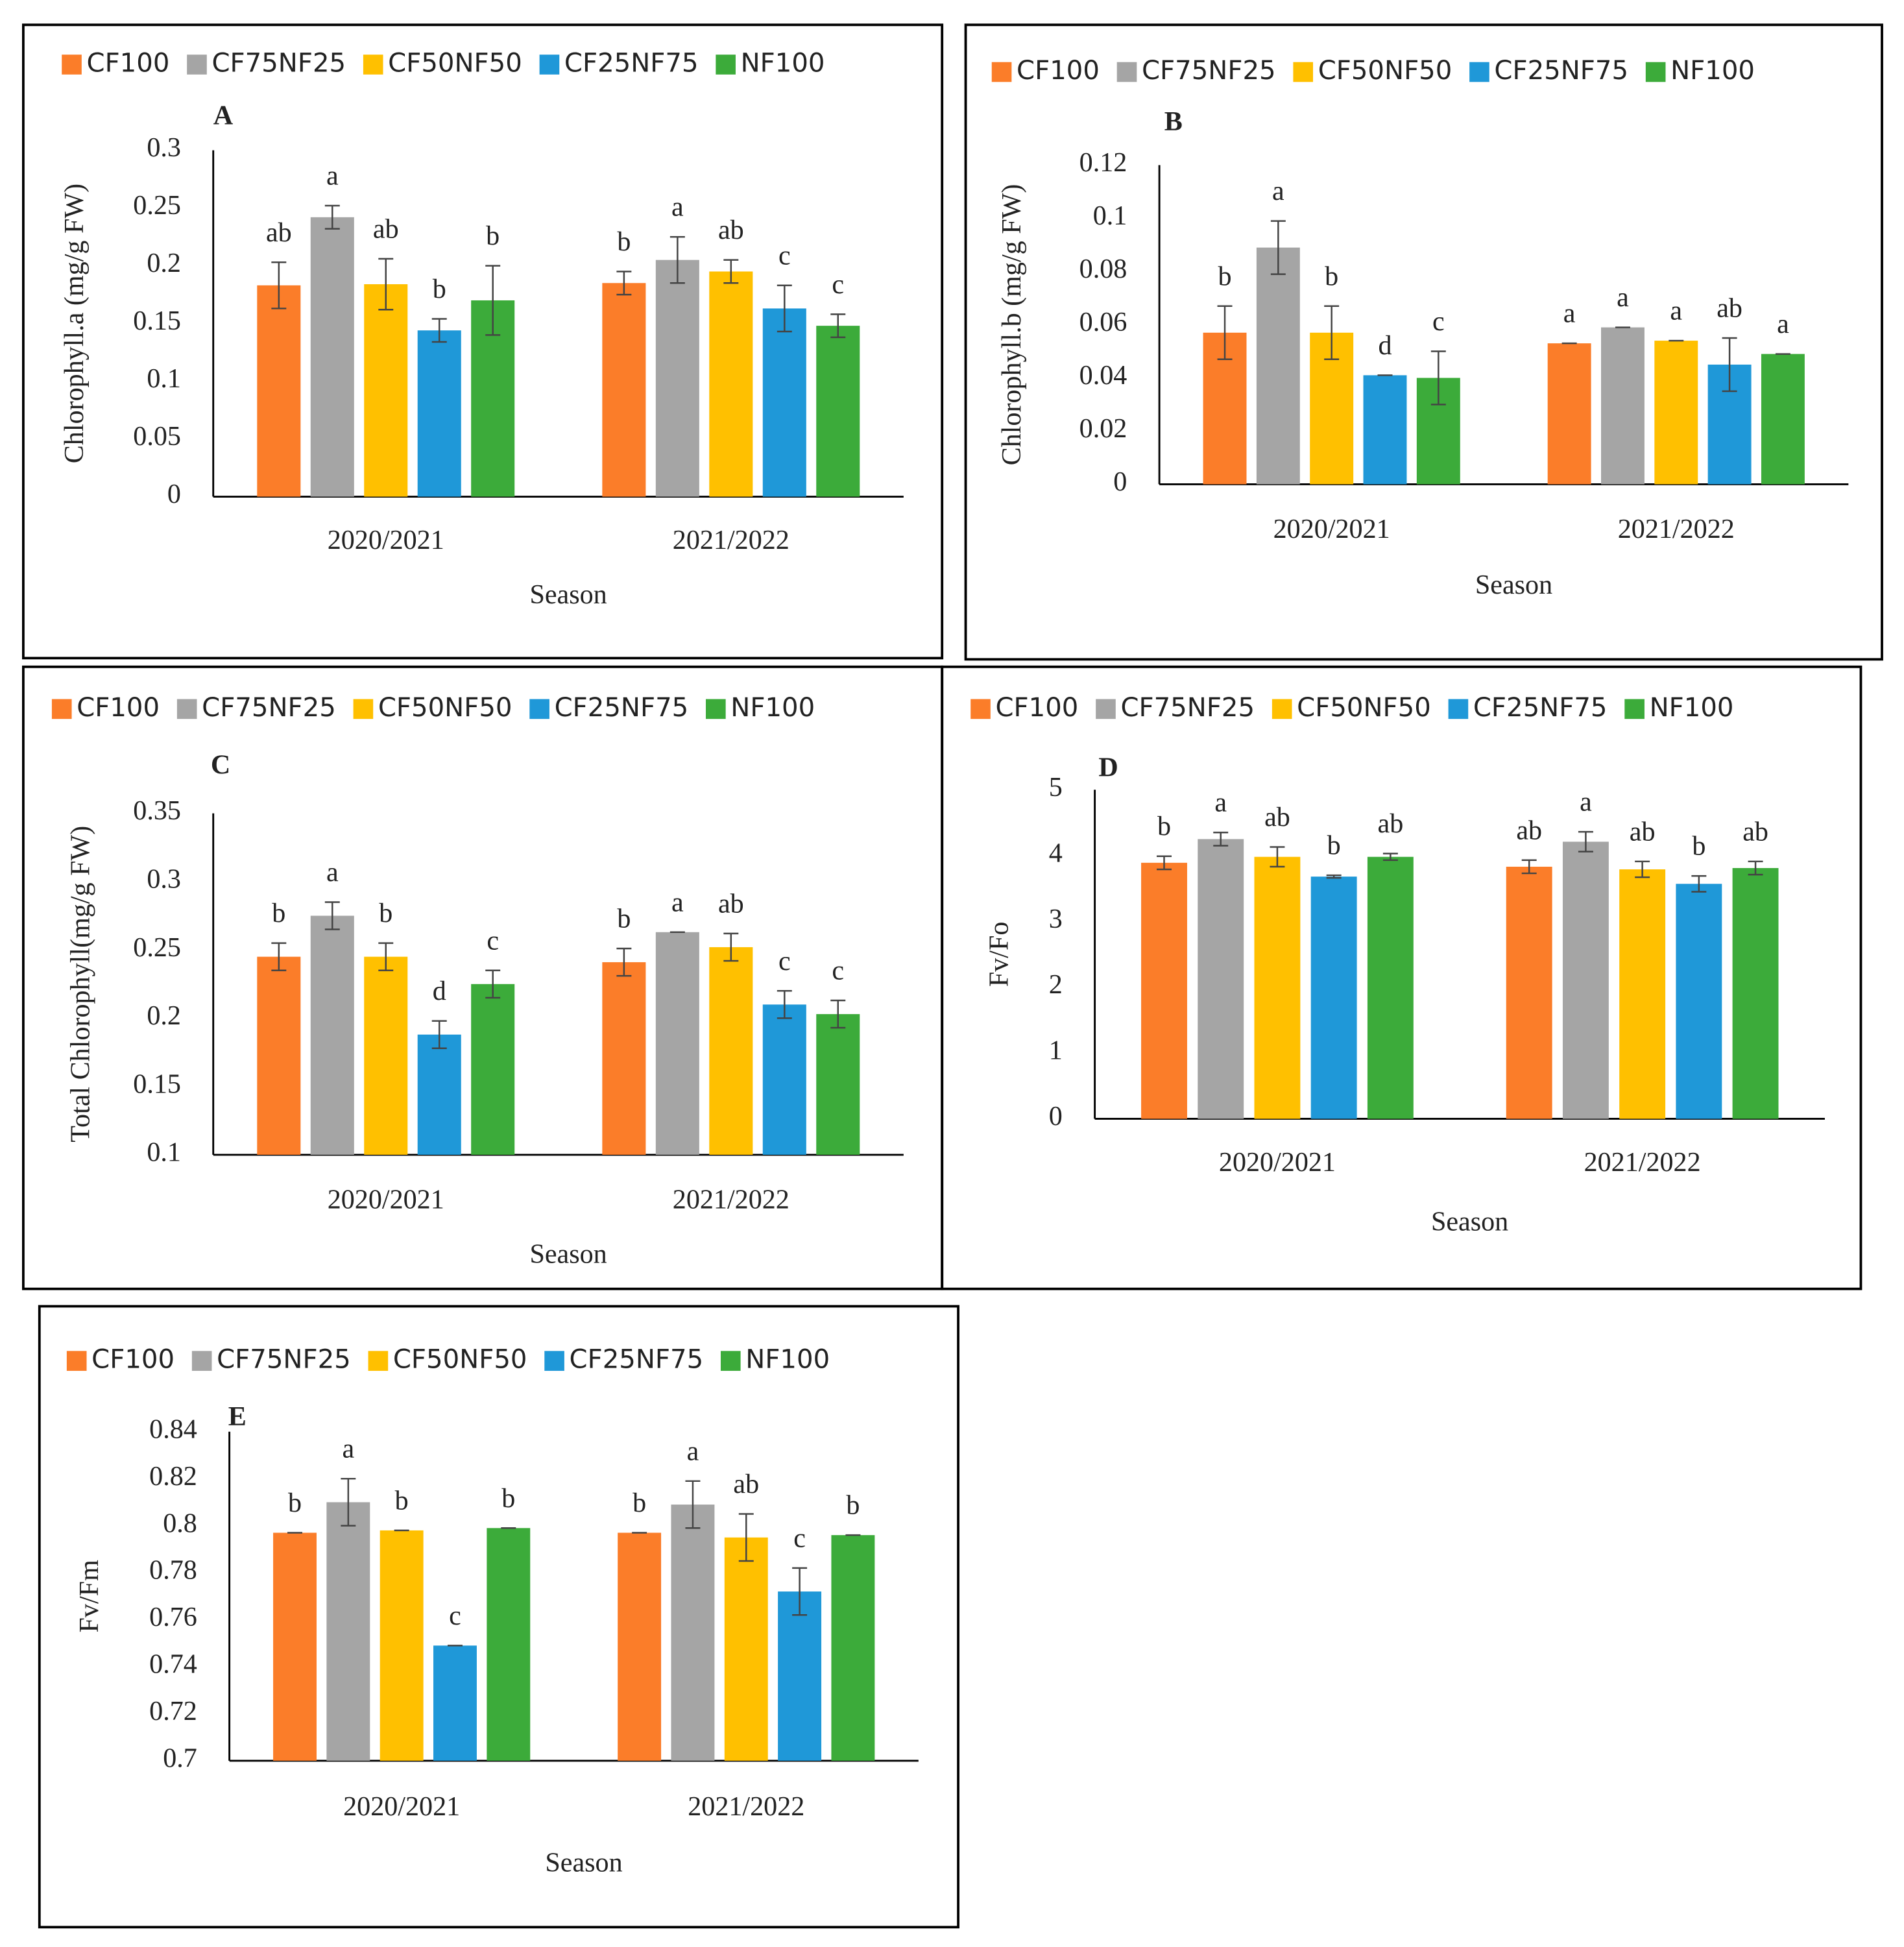 The image size is (1904, 1947). What do you see at coordinates (1036, 708) in the screenshot?
I see `legend-label: CF100` at bounding box center [1036, 708].